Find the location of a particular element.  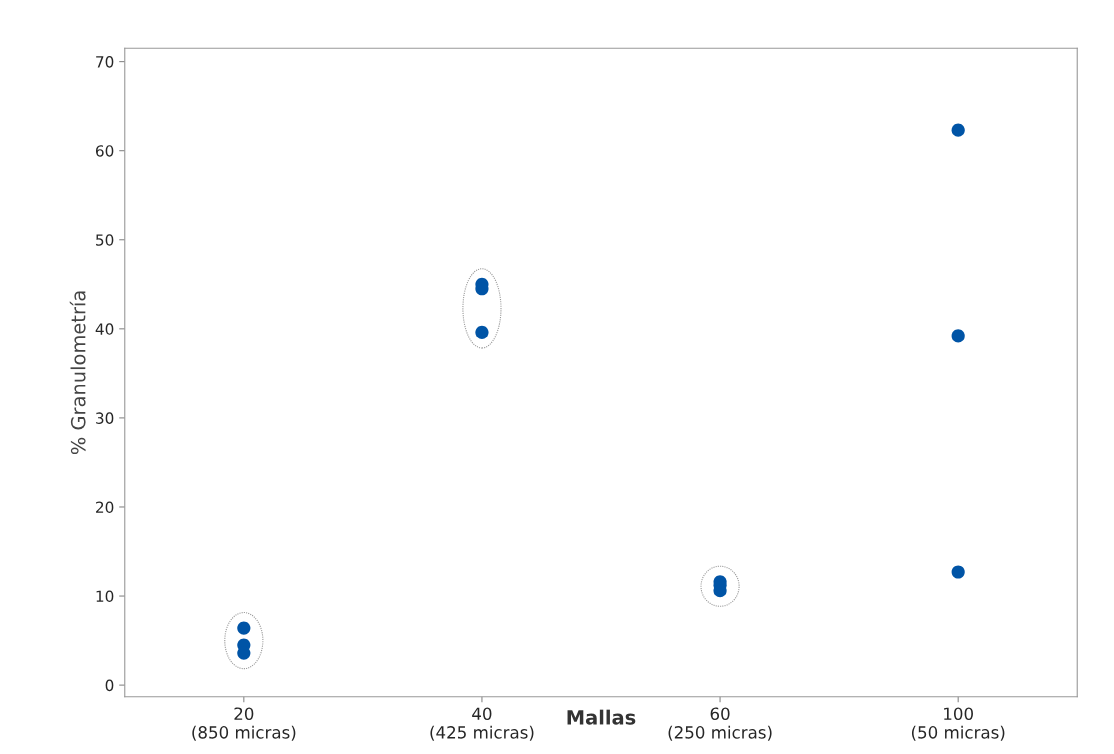

y-tick-label: 40 is located at coordinates (104, 329).